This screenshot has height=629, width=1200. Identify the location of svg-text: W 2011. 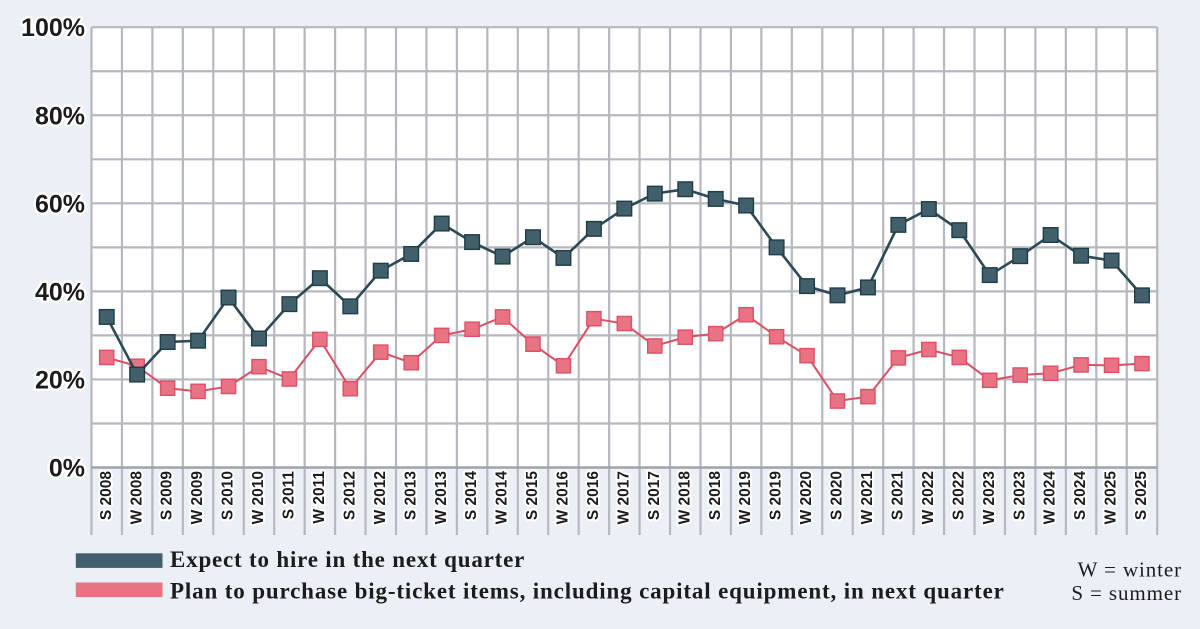
(319, 497).